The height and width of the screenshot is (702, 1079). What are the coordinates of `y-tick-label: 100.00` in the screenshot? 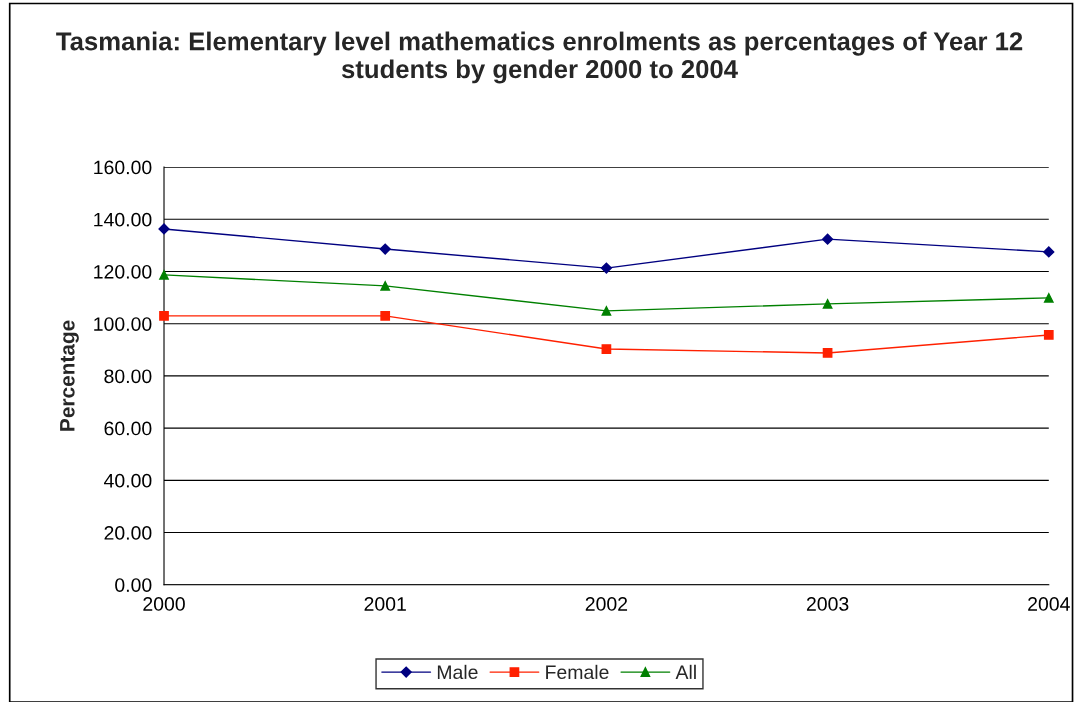 It's located at (123, 324).